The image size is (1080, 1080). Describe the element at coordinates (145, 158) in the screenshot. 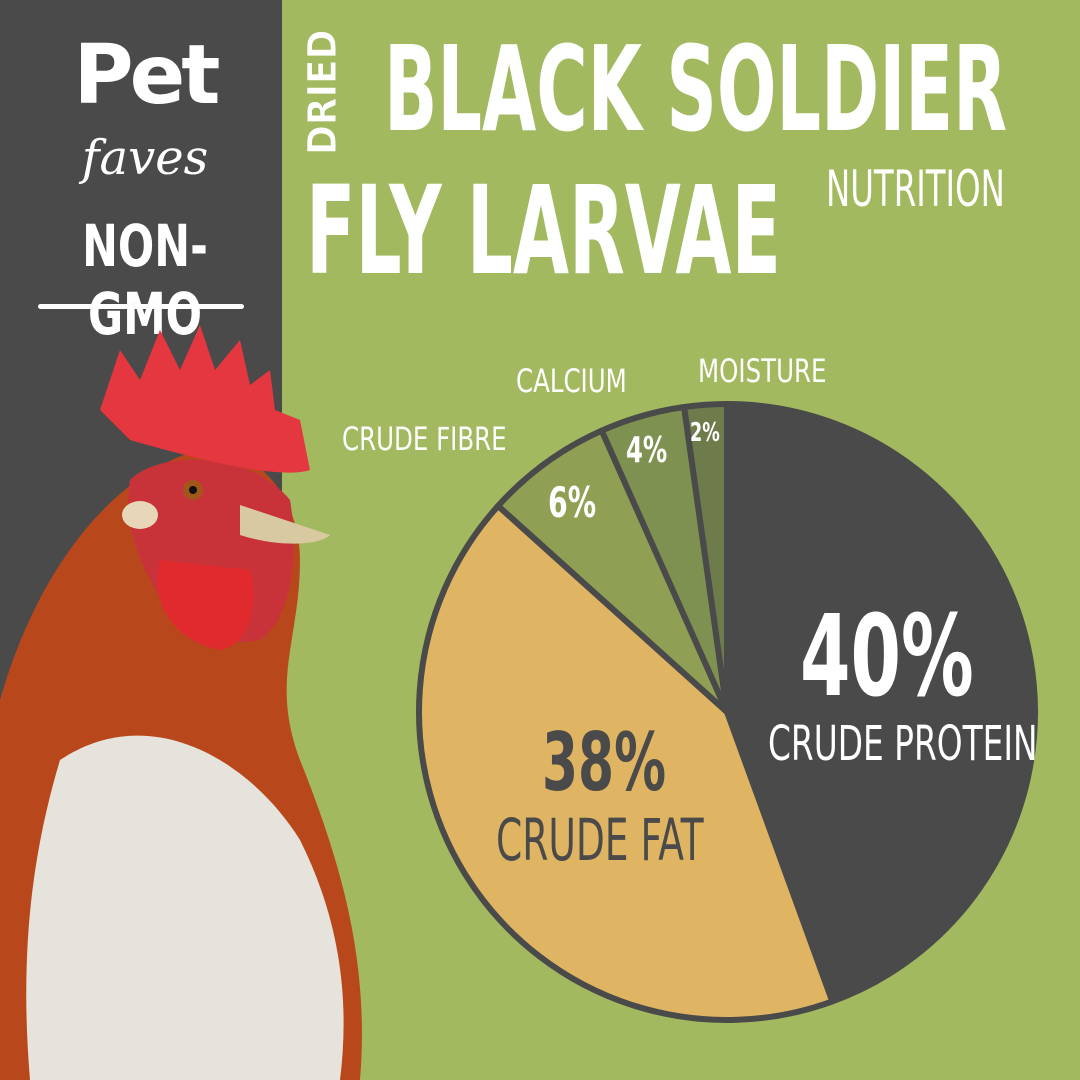

I see `brand-logo-faves: faves` at that location.